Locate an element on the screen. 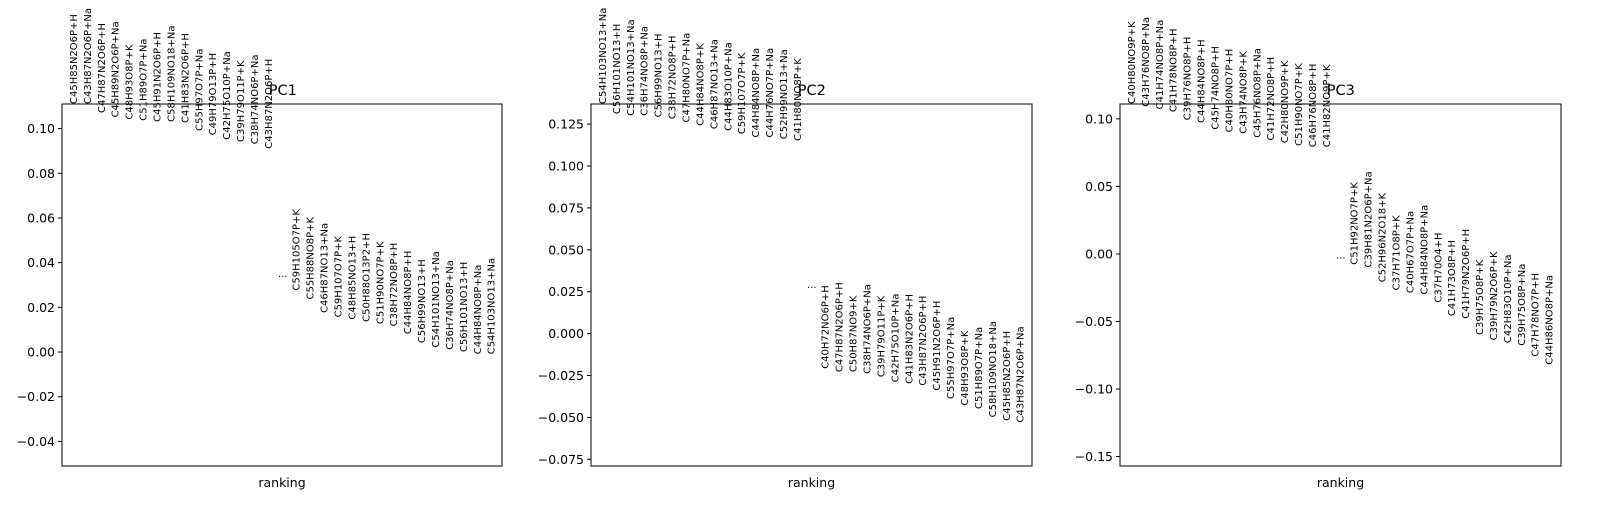  panel-3-top-gene-label: C45H74NO8P+H is located at coordinates (1216, 88).